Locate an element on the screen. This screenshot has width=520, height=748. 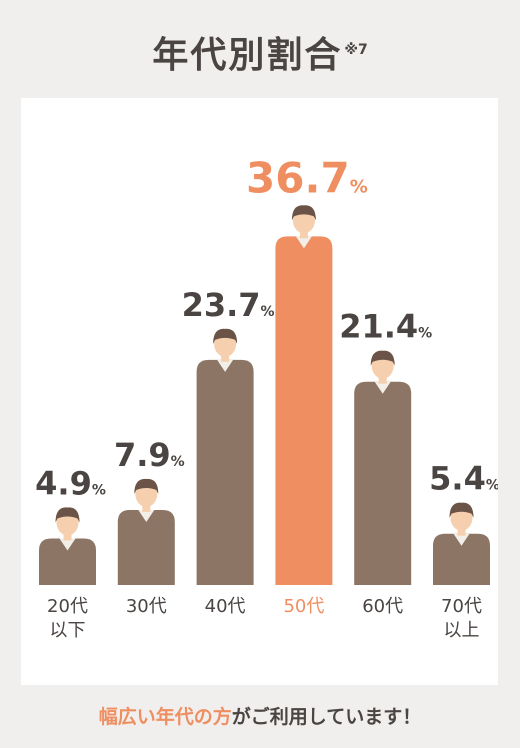
category-label-line: 40代 is located at coordinates (225, 606).